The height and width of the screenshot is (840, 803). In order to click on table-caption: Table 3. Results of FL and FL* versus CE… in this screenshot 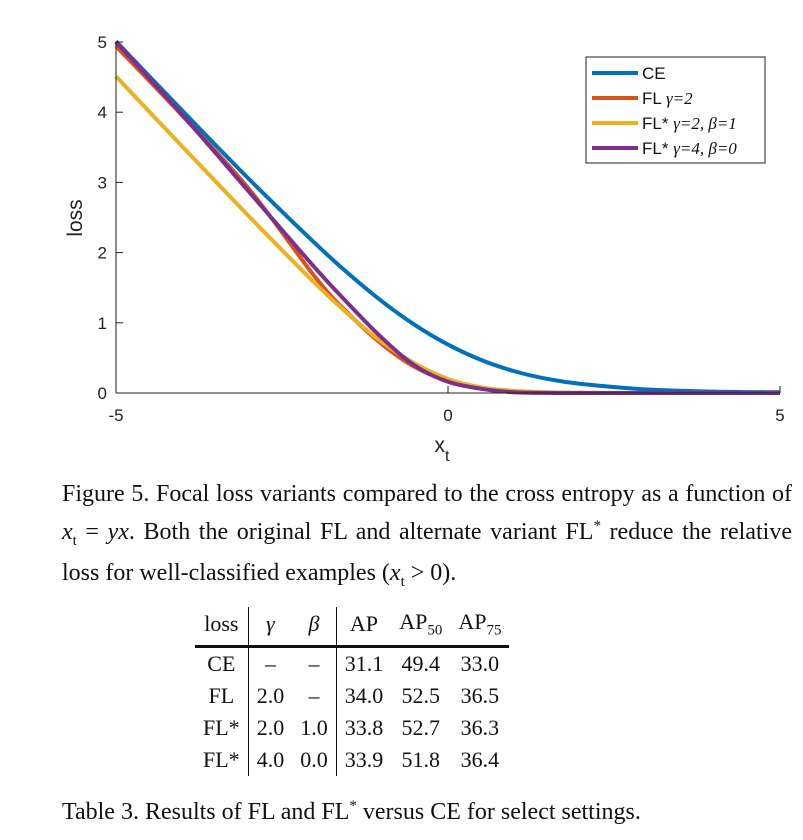, I will do `click(351, 811)`.